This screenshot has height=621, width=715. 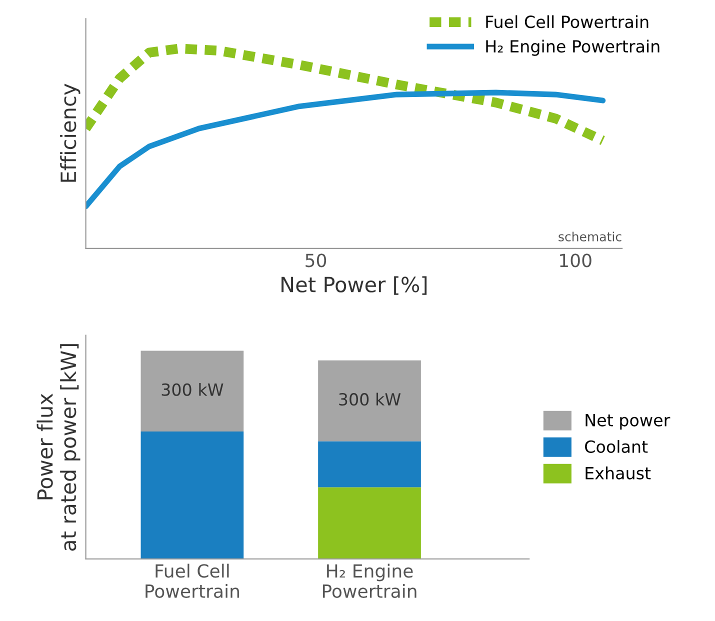 I want to click on x-tick-label: 50, so click(x=316, y=261).